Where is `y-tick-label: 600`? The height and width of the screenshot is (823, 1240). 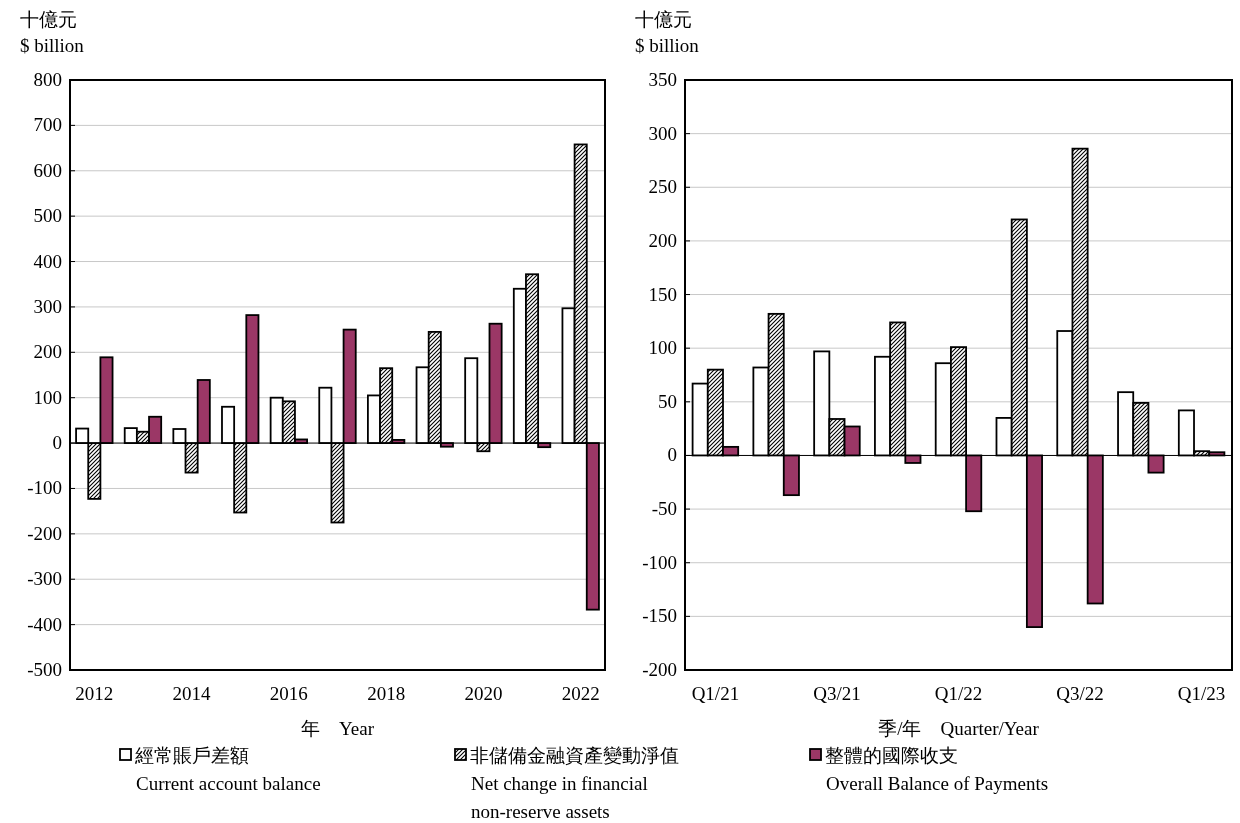 y-tick-label: 600 is located at coordinates (47, 170).